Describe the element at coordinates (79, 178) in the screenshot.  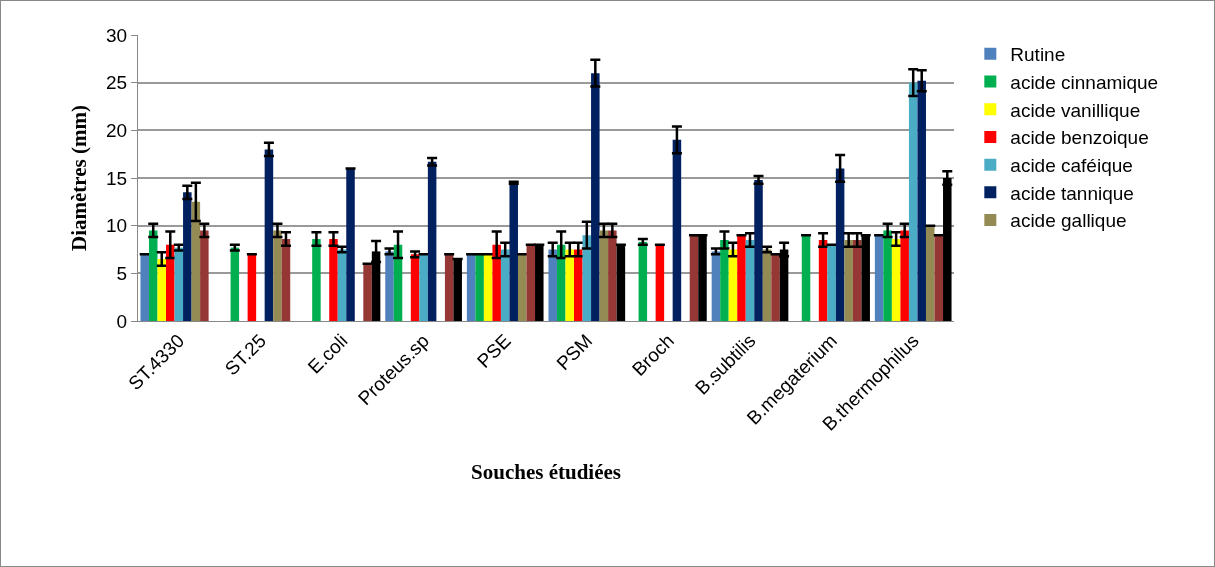
I see `y-axis-title: Diamètres (mm)` at that location.